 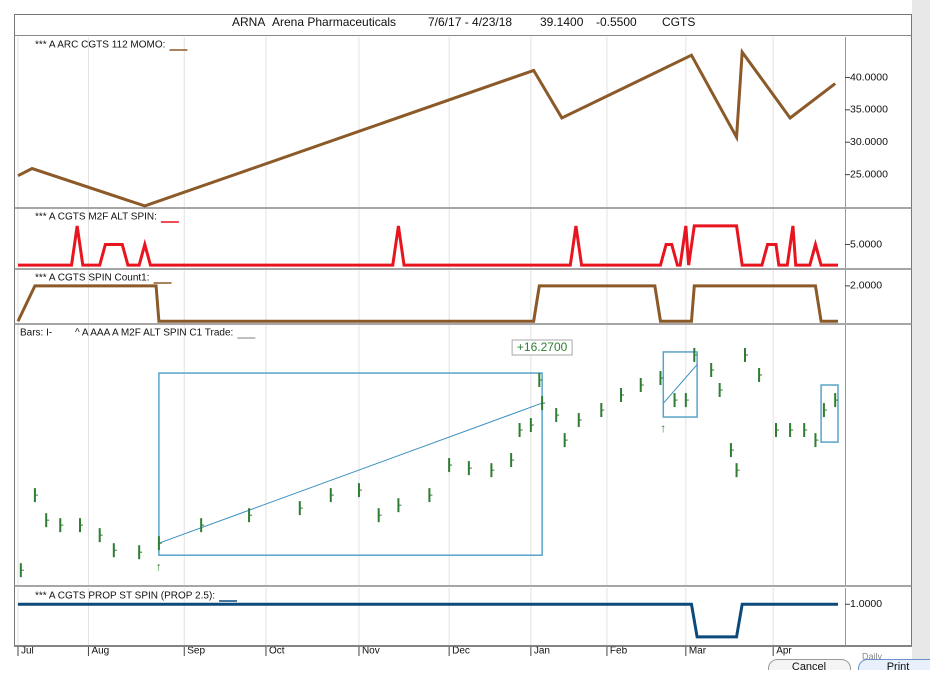 What do you see at coordinates (100, 45) in the screenshot?
I see `legend-label: *** A ARC CGTS 112 MOMO:` at bounding box center [100, 45].